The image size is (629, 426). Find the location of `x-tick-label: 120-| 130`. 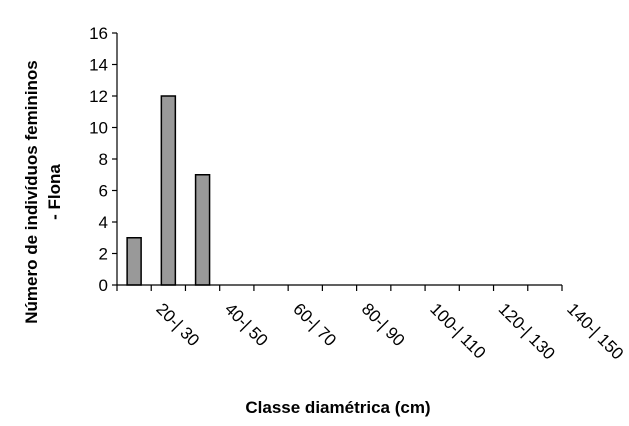

x-tick-label: 120-| 130 is located at coordinates (527, 331).